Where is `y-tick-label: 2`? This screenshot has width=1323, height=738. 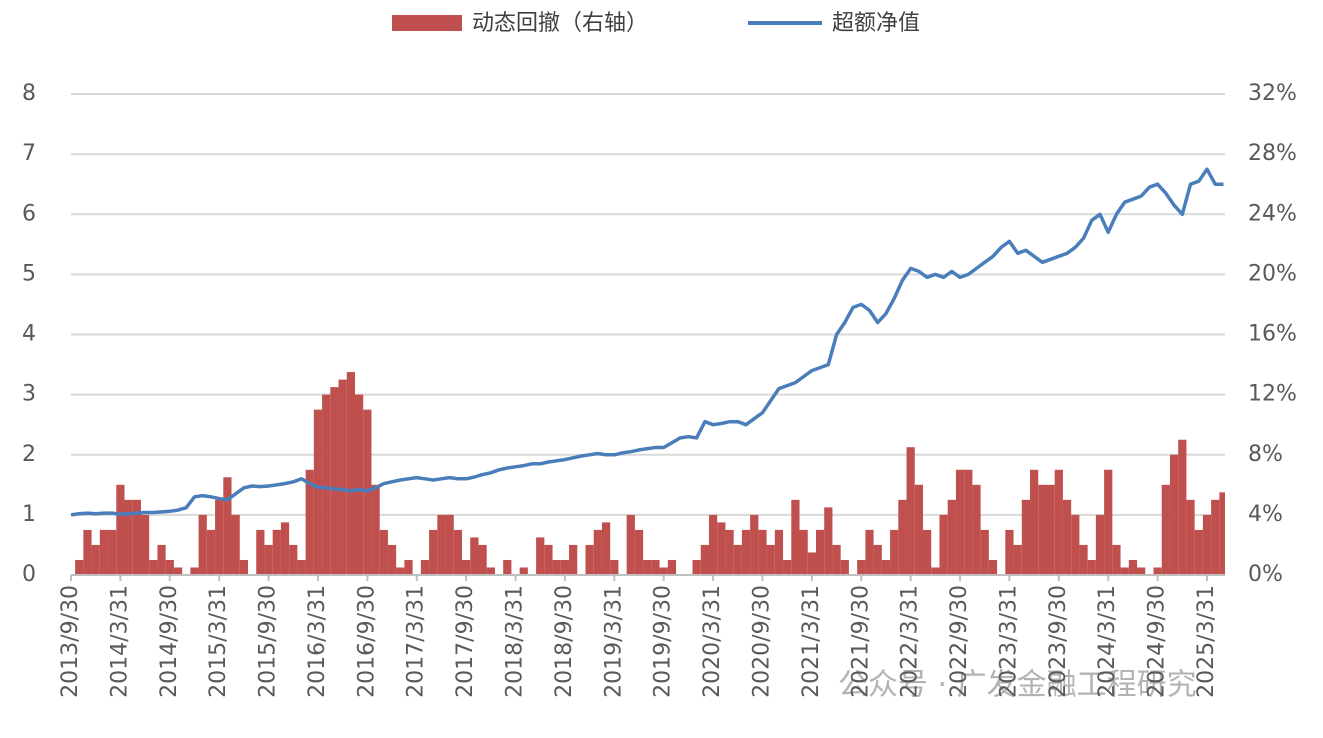
y-tick-label: 2 is located at coordinates (29, 454).